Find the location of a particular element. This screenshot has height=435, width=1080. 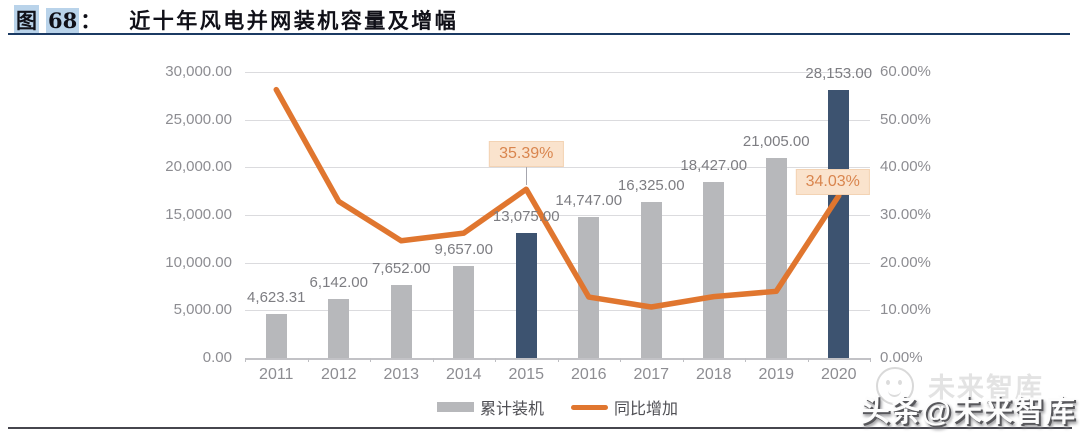

y-axis-tick-label: 0.00 is located at coordinates (217, 357).